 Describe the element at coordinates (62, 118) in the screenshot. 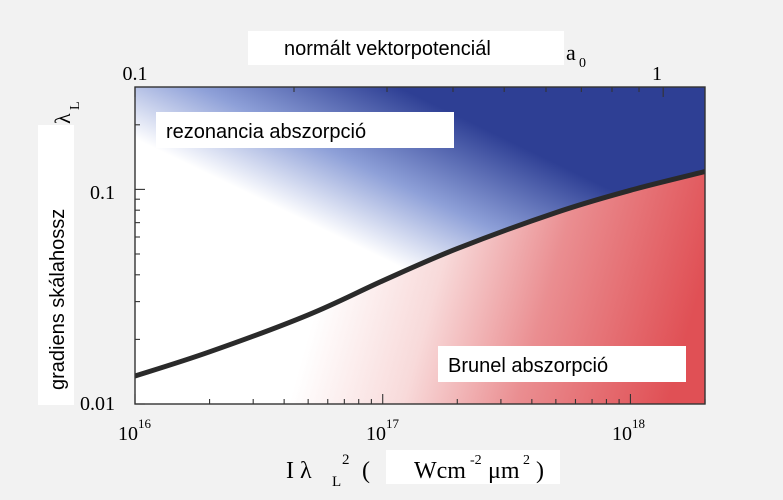

I see `left-axis-symbol: λ` at that location.